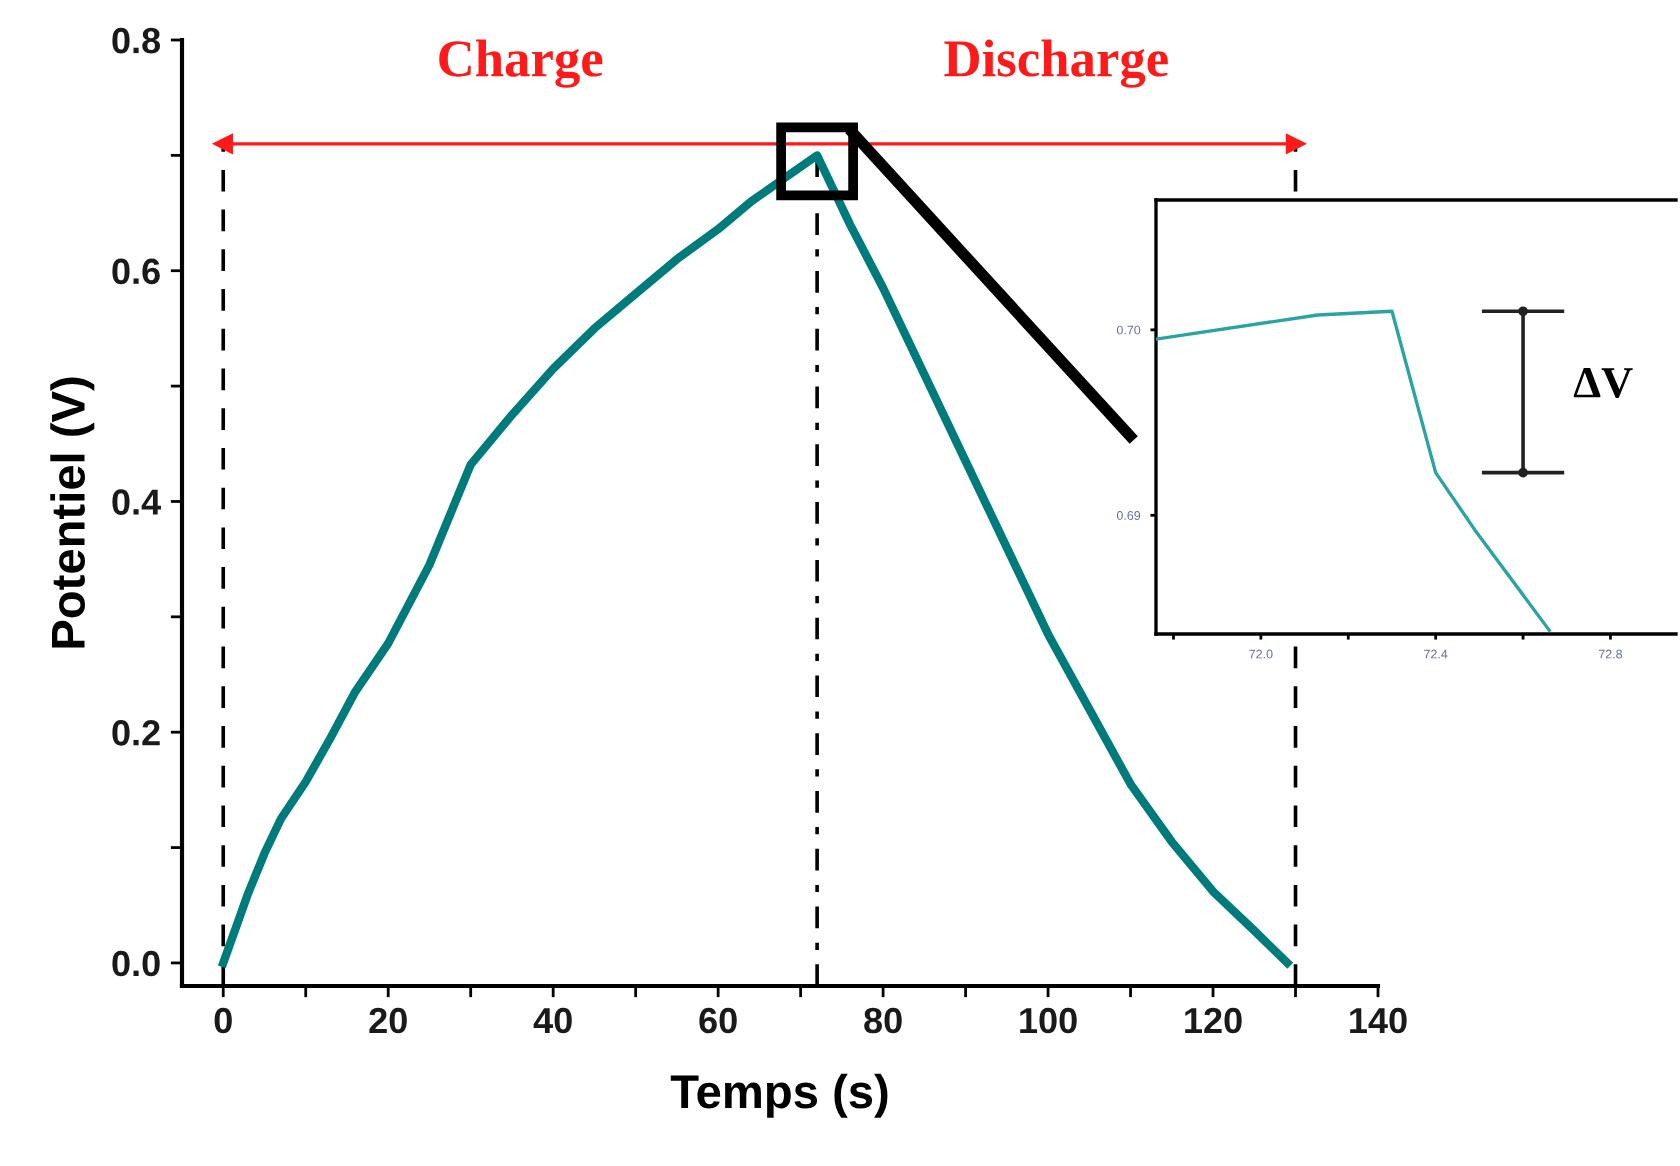 This screenshot has height=1166, width=1680. What do you see at coordinates (136, 733) in the screenshot?
I see `y-tick-label: 0.2` at bounding box center [136, 733].